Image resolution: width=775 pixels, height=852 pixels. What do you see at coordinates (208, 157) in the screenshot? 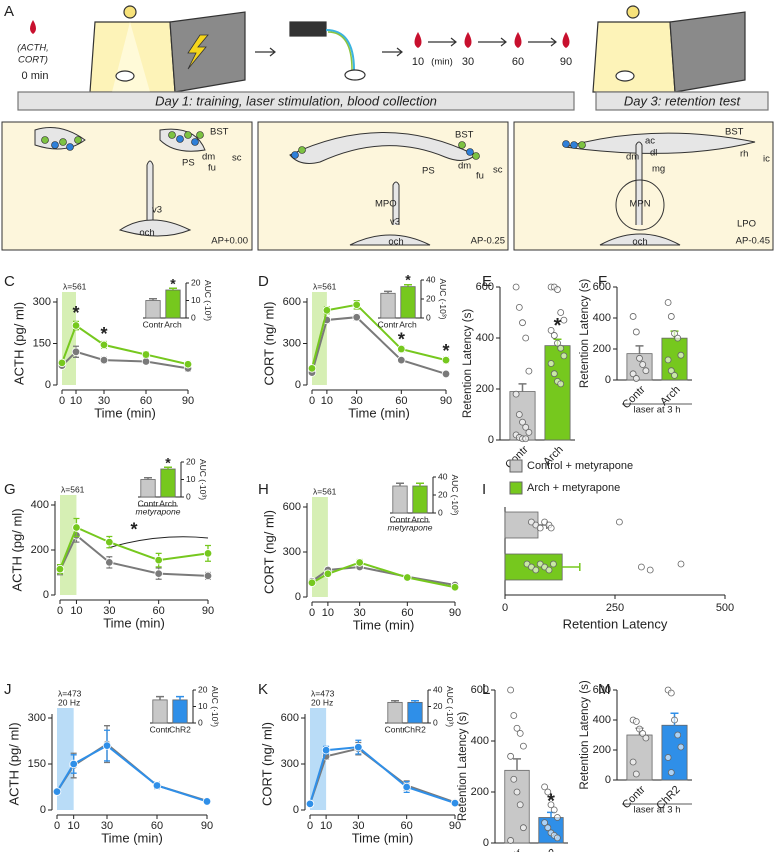
I see `region-label: dm` at bounding box center [208, 157].